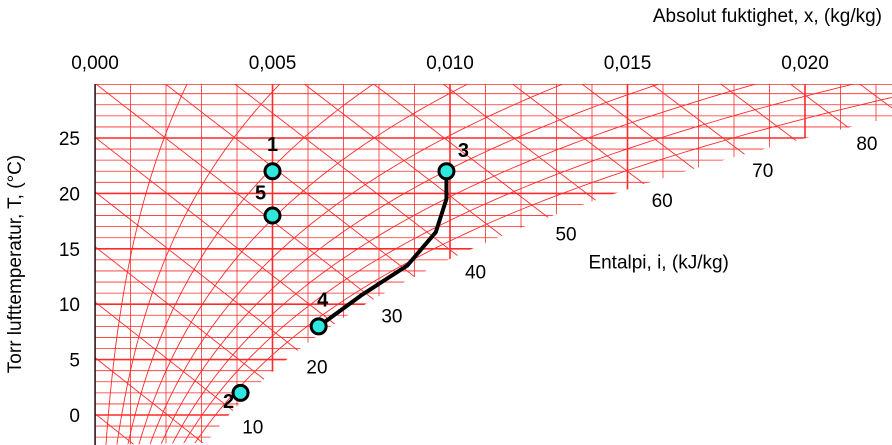 Image resolution: width=892 pixels, height=445 pixels. What do you see at coordinates (463, 151) in the screenshot?
I see `state-point-label-3: 3` at bounding box center [463, 151].